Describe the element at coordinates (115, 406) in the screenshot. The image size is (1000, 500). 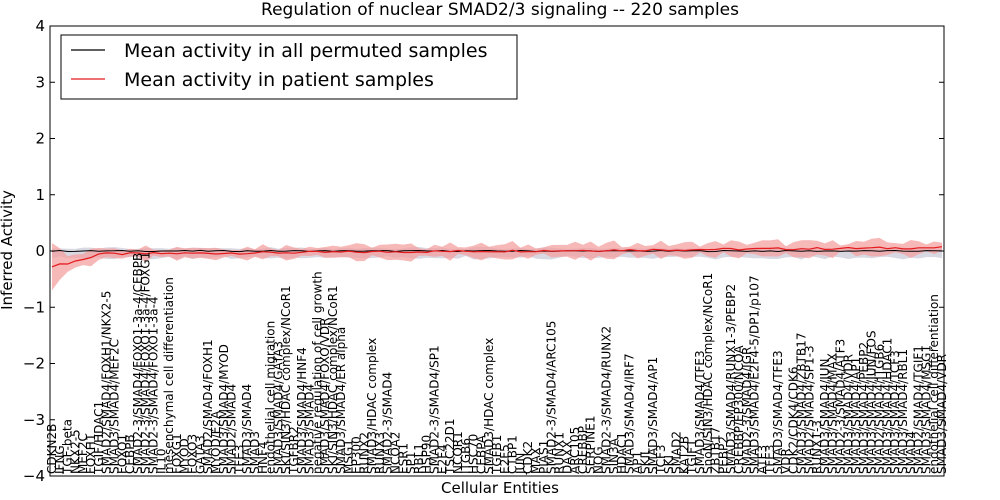
I see `x-tick-label: SMAD3/SMAD4/MEF2C` at that location.